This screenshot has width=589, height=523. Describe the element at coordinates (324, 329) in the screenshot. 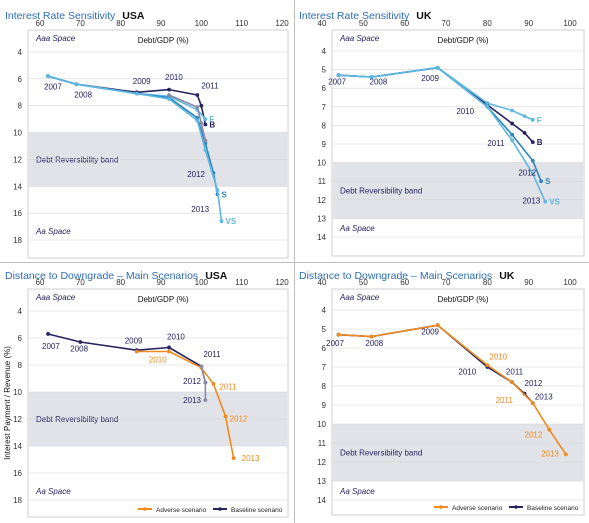

I see `y-tick-label: 5` at that location.